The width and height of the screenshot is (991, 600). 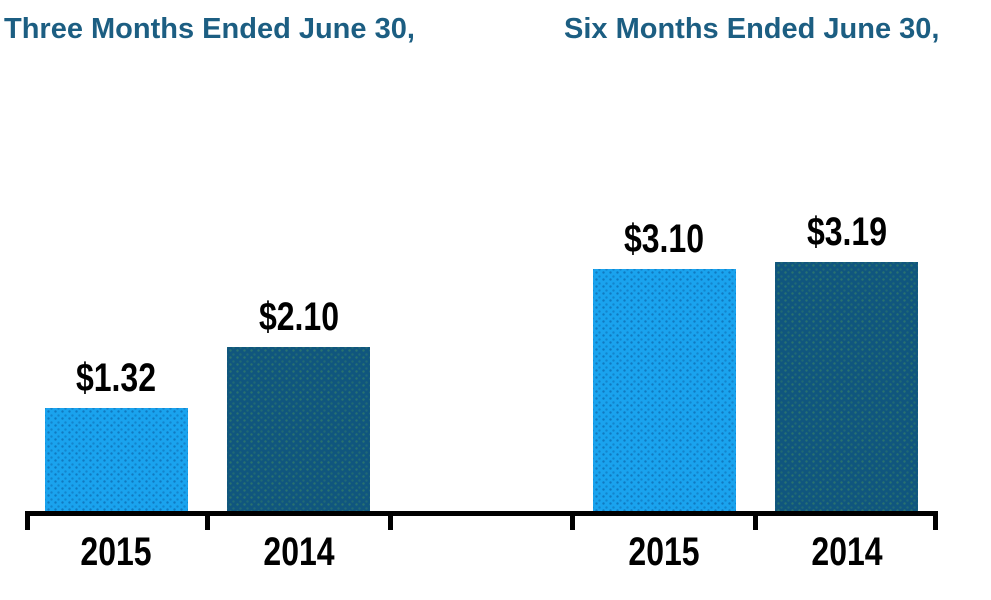 I want to click on left-chart-title: Three Months Ended June 30,, so click(x=209, y=29).